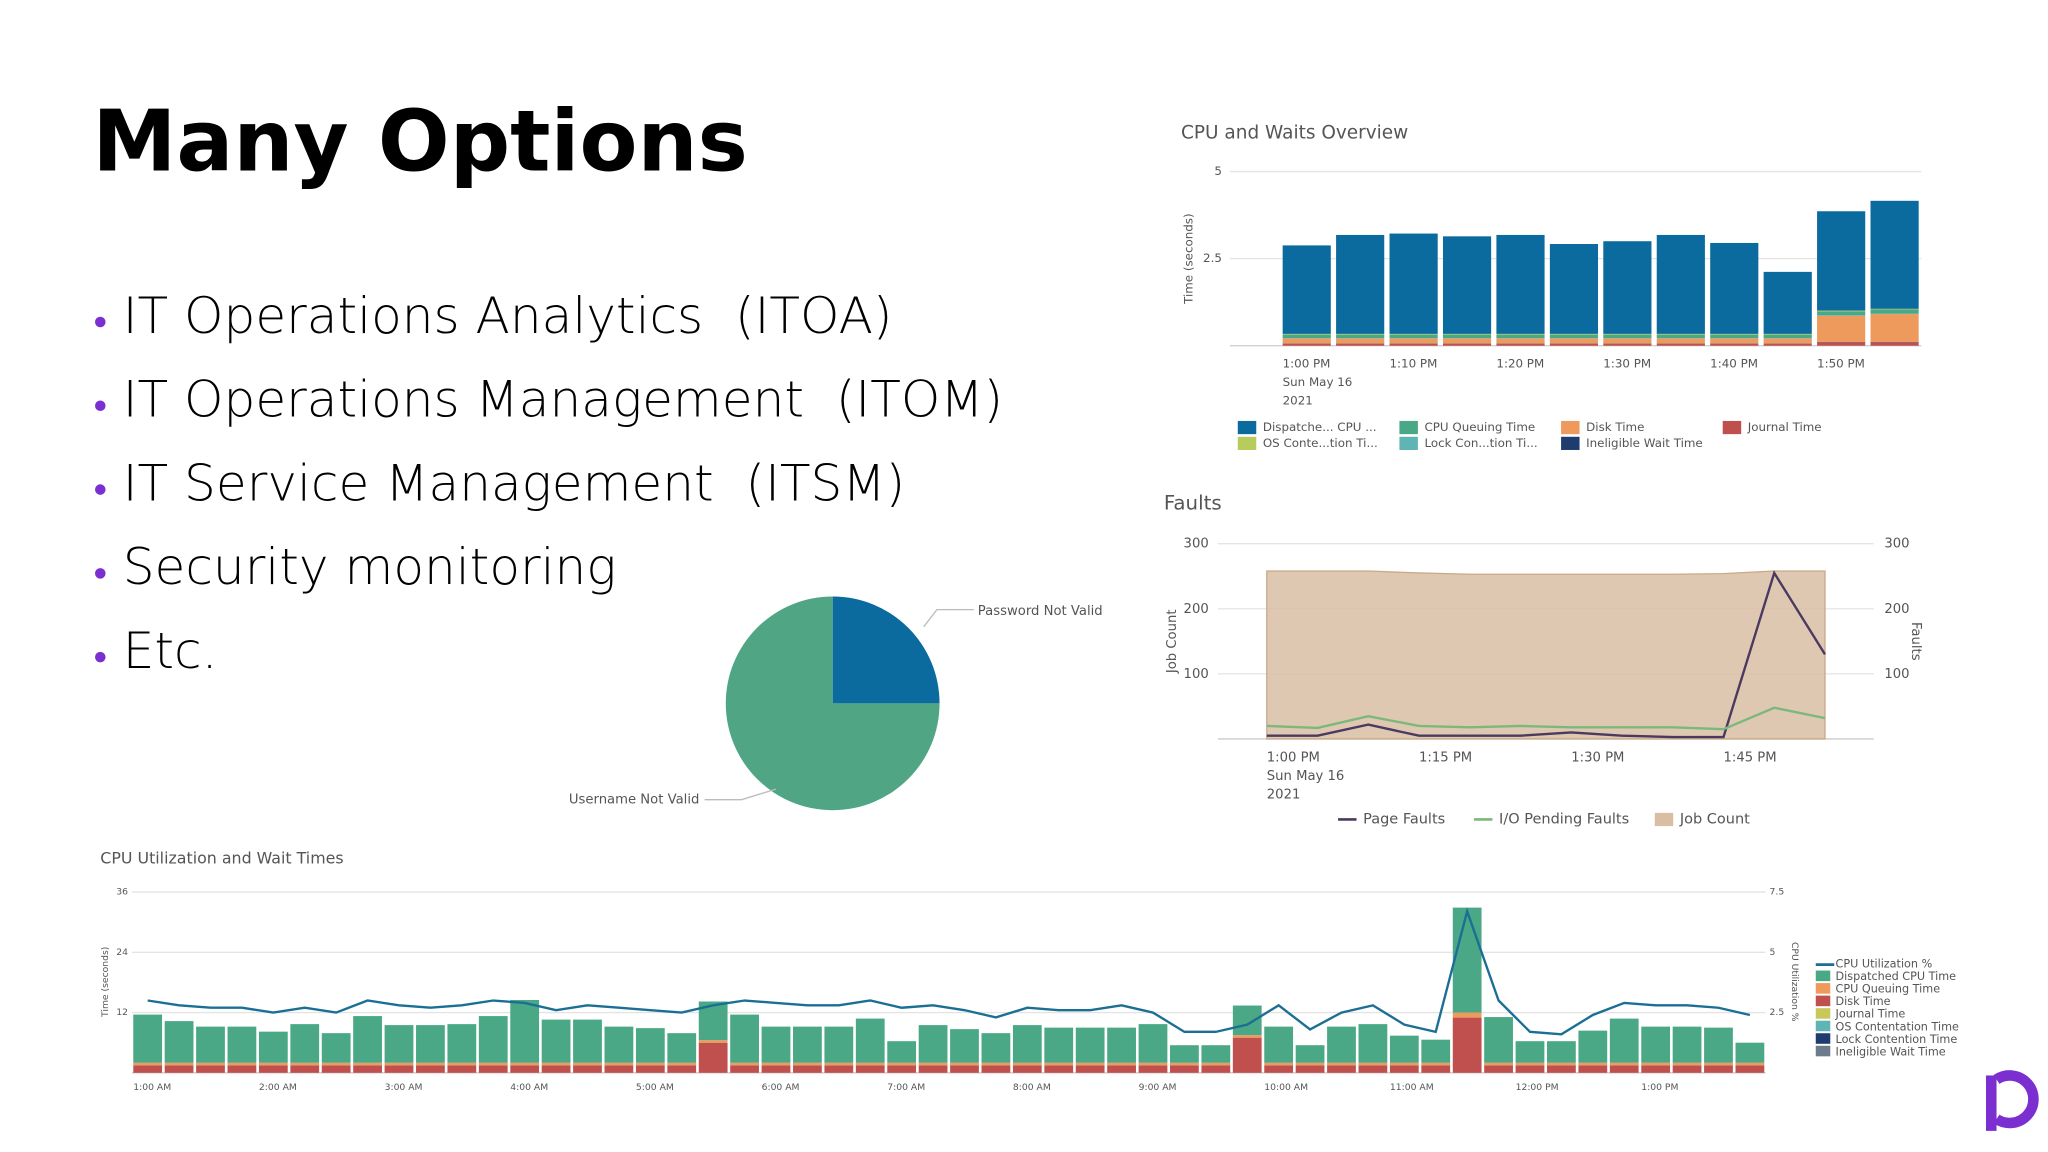 The height and width of the screenshot is (1152, 2048). I want to click on slide-title: Many Options, so click(419, 142).